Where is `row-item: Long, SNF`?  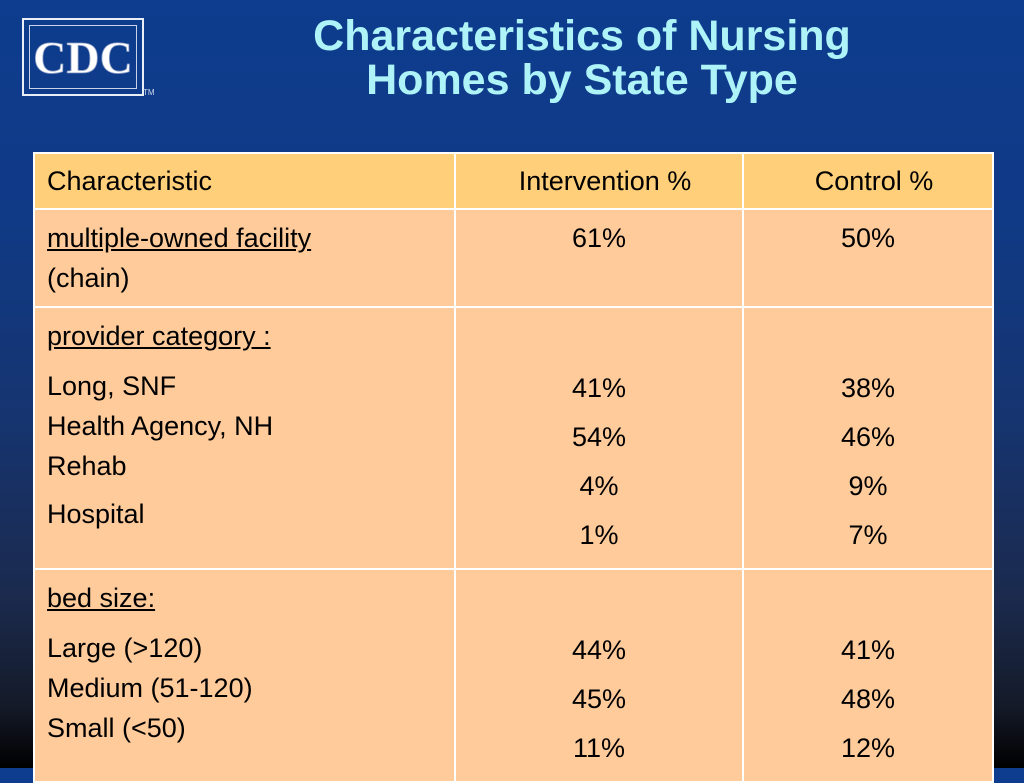
row-item: Long, SNF is located at coordinates (112, 386).